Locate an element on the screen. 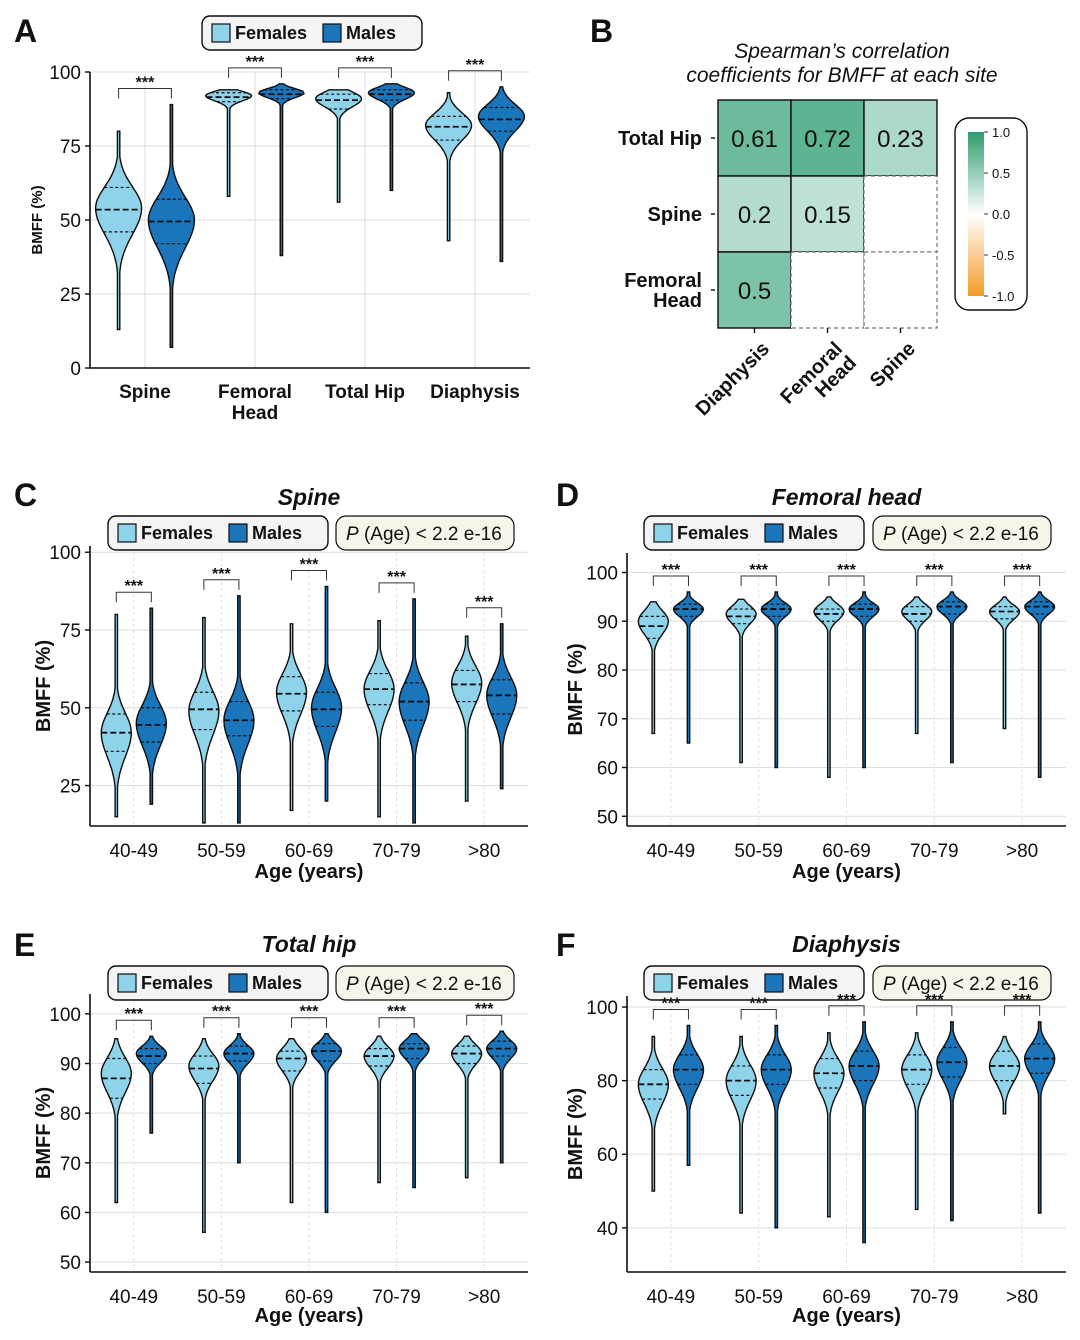 This screenshot has width=1080, height=1340. y-axis-label: BMFF (%) is located at coordinates (44, 686).